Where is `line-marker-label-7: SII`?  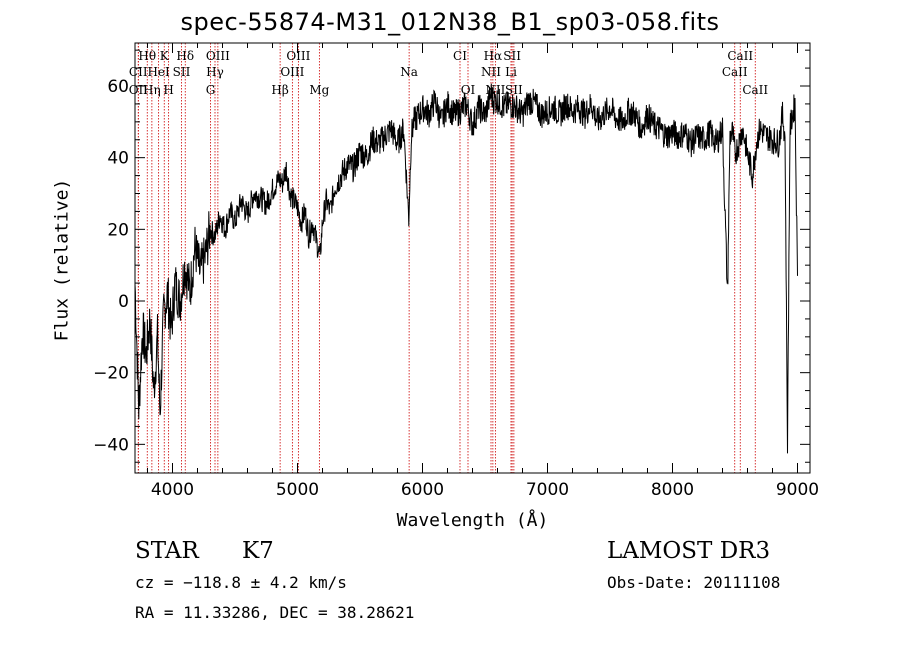 line-marker-label-7: SII is located at coordinates (512, 56).